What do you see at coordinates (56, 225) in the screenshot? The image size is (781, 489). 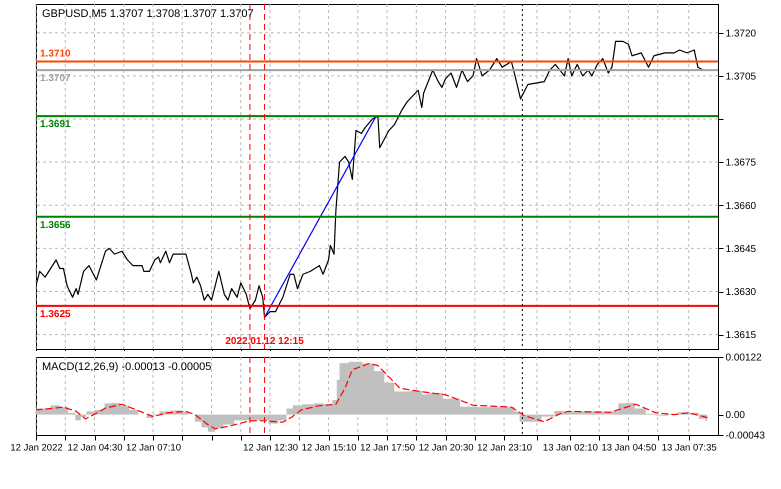 I see `ref-line-label: 1.3656` at bounding box center [56, 225].